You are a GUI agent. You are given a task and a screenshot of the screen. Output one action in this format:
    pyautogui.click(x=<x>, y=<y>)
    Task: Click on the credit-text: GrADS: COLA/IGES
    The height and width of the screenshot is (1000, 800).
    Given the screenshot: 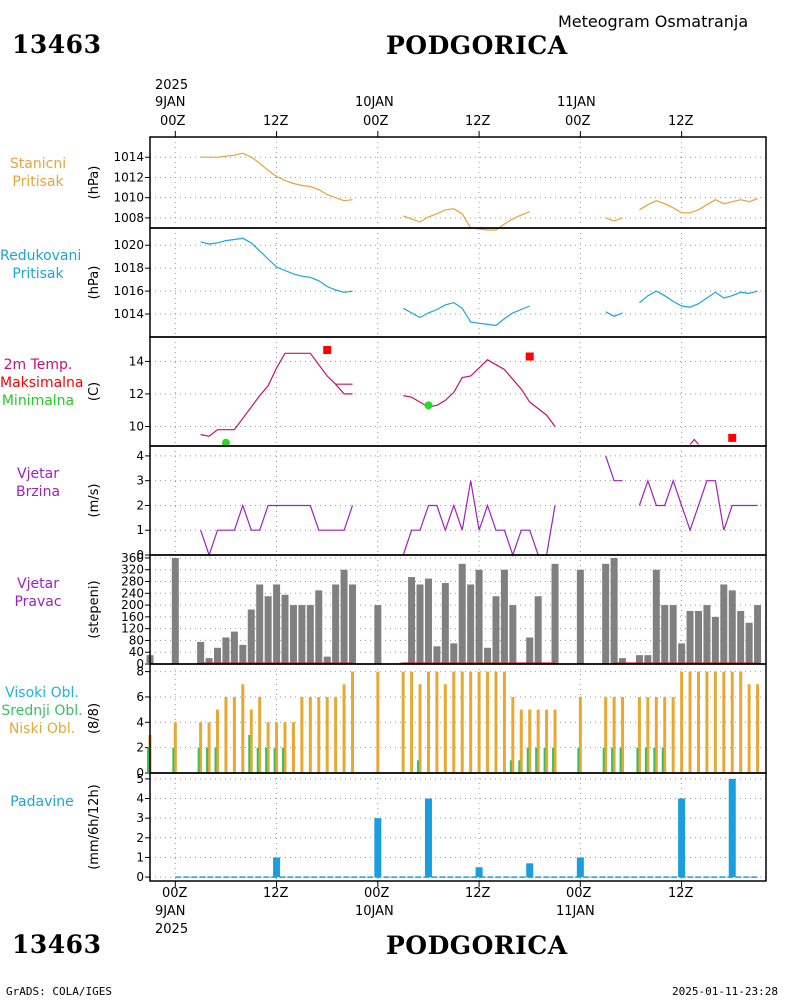 What is the action you would take?
    pyautogui.click(x=59, y=991)
    